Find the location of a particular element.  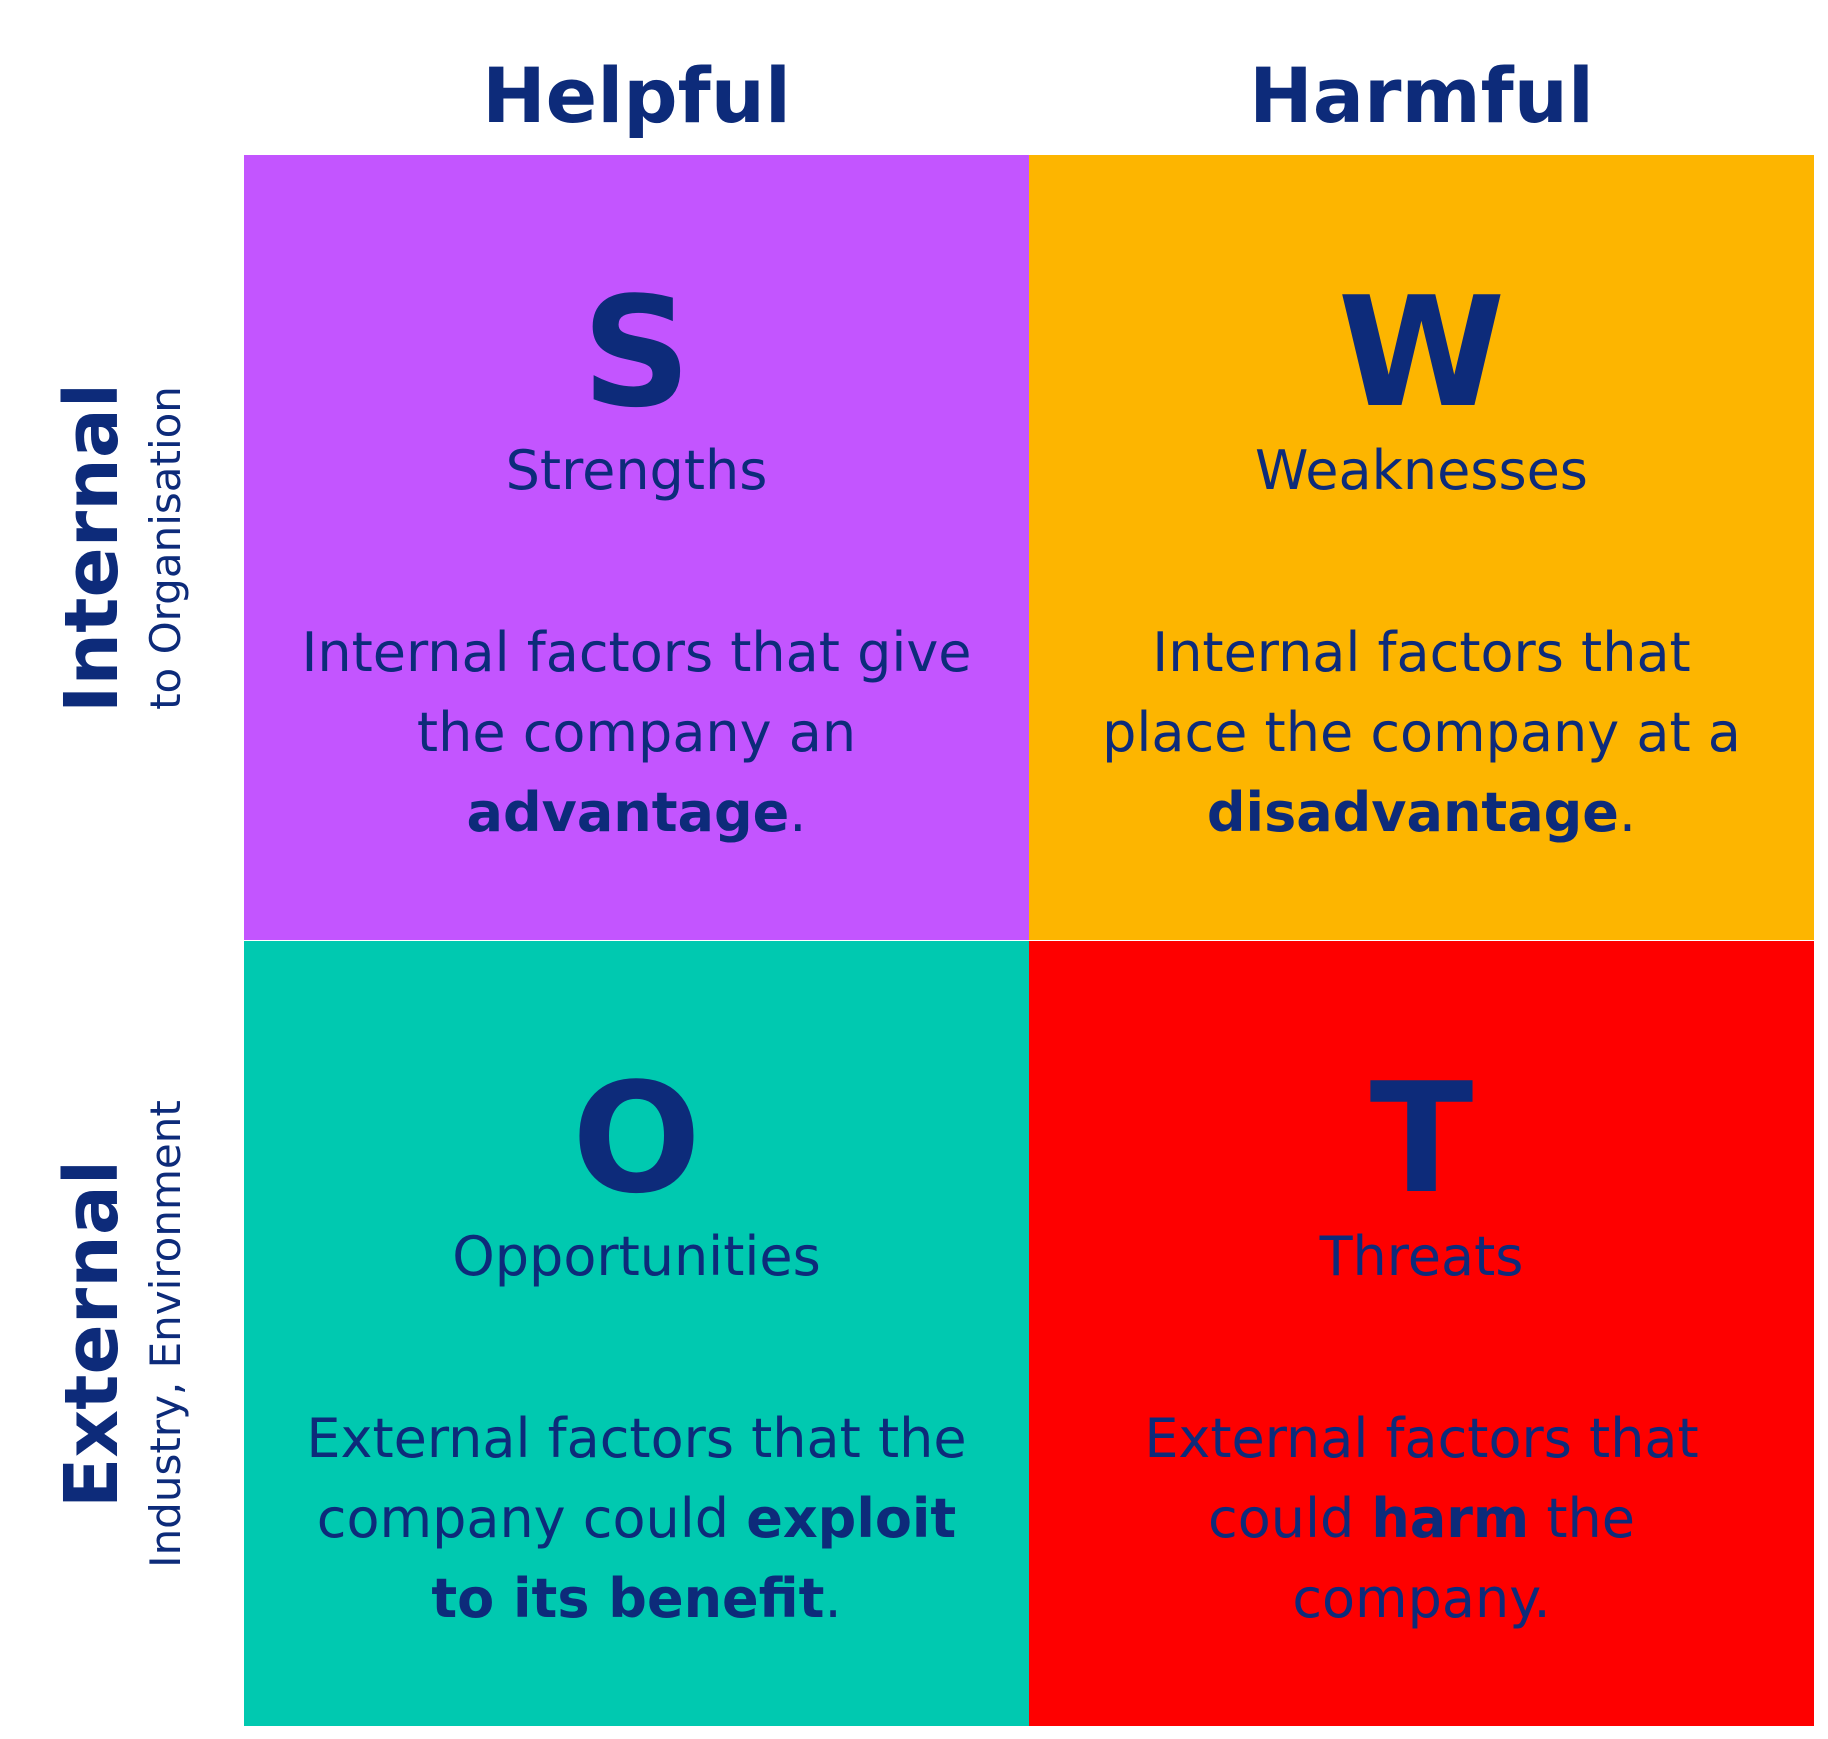

quadrant-letter: S is located at coordinates (636, 352).